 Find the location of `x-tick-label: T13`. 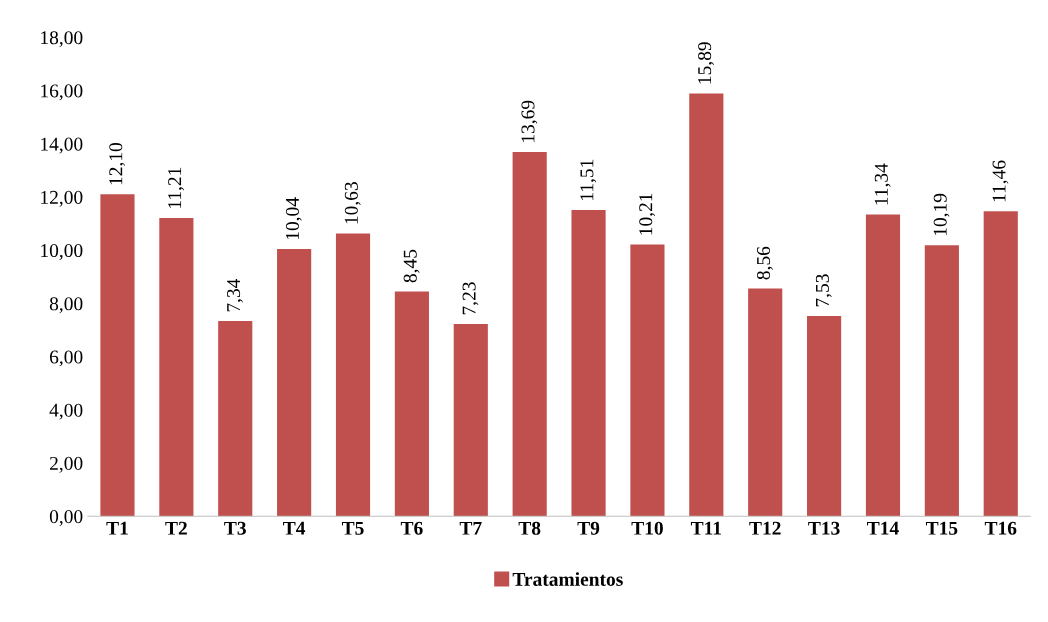

x-tick-label: T13 is located at coordinates (824, 528).